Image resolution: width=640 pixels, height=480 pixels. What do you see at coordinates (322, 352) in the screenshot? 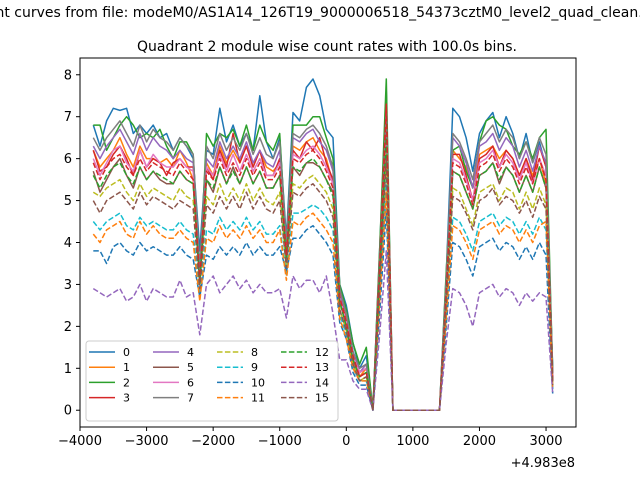
I see `legend-label-12: 12` at bounding box center [322, 352].